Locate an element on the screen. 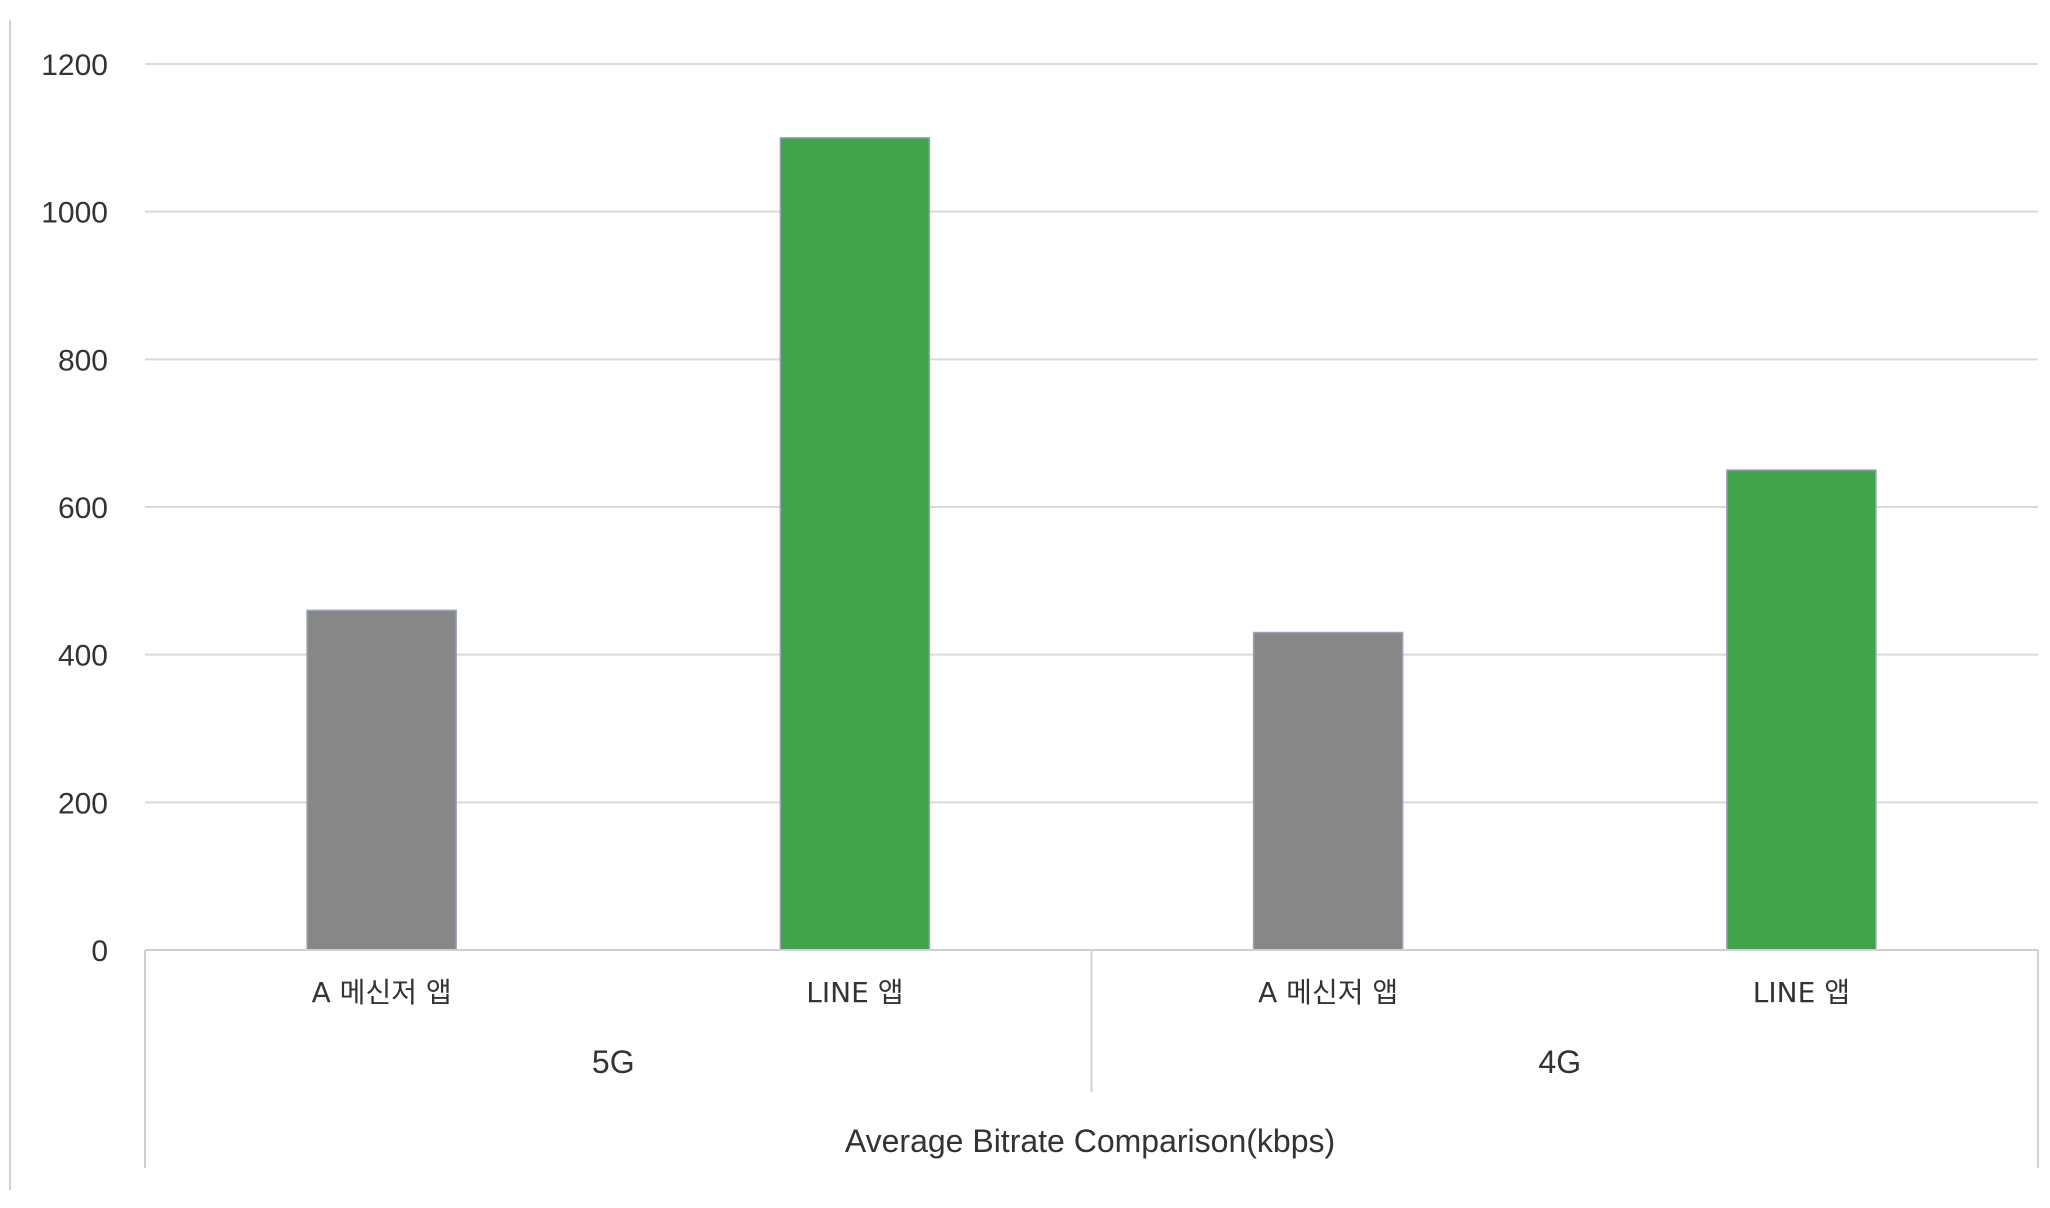 The height and width of the screenshot is (1208, 2050). y-tick-label: 600 is located at coordinates (83, 508).